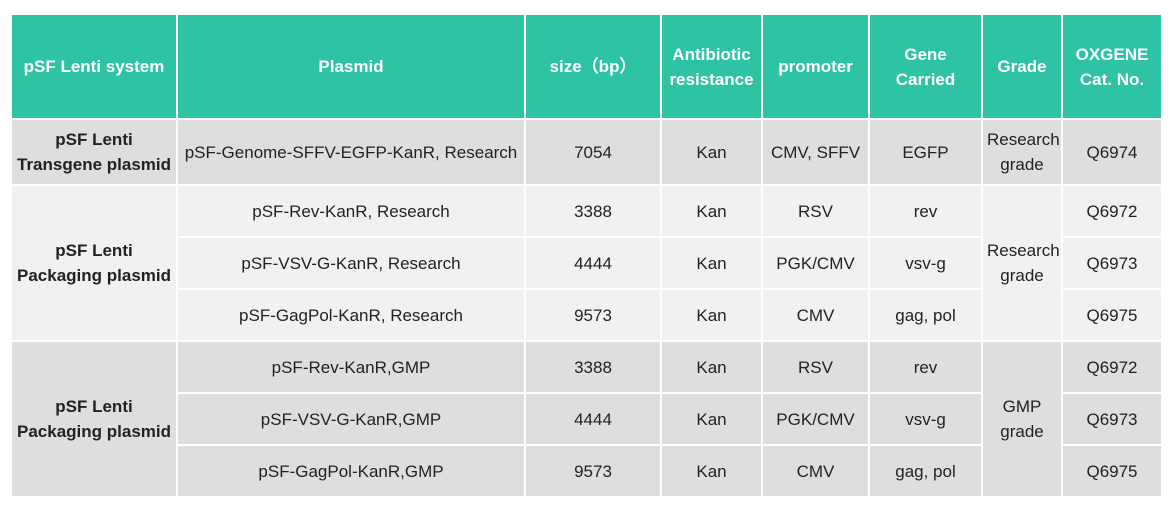 The image size is (1170, 522). What do you see at coordinates (925, 79) in the screenshot?
I see `header-gene-line2: Carried` at bounding box center [925, 79].